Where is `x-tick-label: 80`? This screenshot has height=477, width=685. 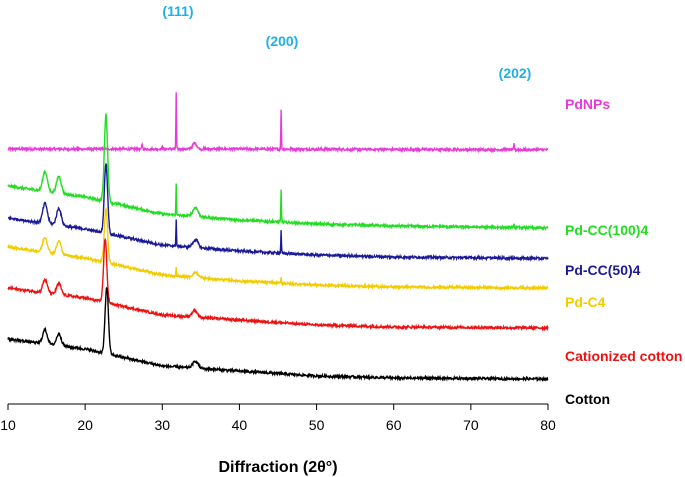
x-tick-label: 80 is located at coordinates (548, 425).